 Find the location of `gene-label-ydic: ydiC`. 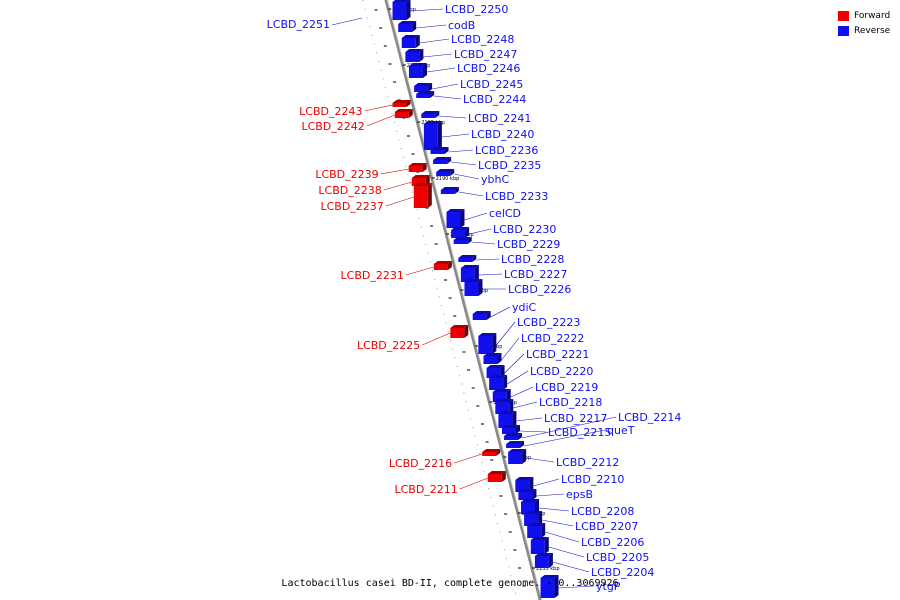

gene-label-ydic: ydiC is located at coordinates (524, 307).